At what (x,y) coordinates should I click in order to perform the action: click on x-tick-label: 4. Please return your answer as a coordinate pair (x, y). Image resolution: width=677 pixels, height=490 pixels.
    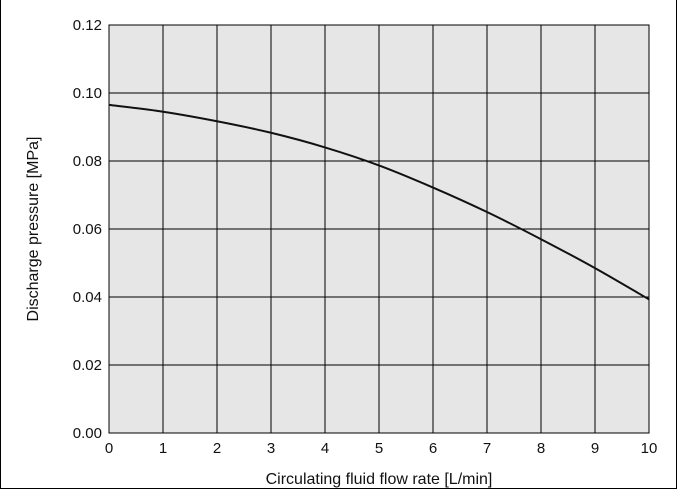
    Looking at the image, I should click on (325, 448).